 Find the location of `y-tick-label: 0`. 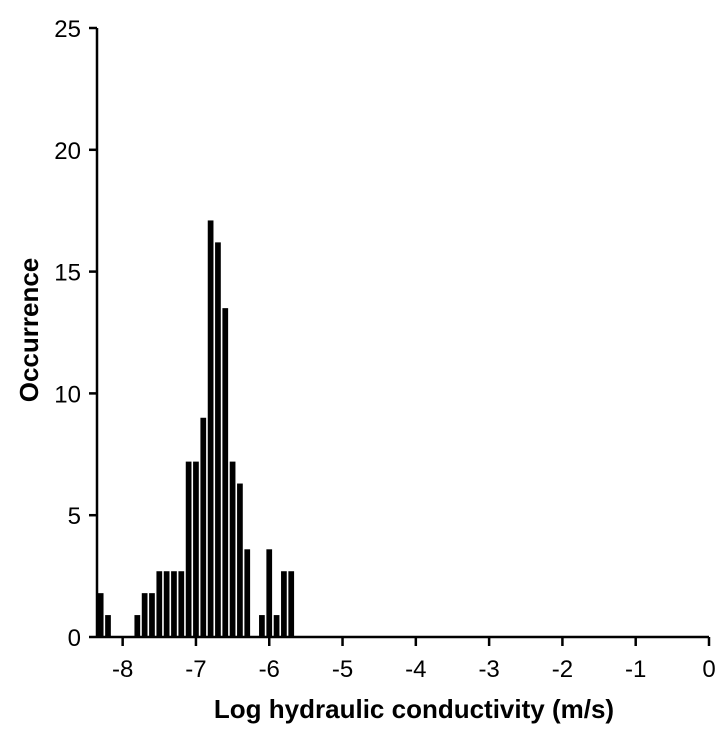

y-tick-label: 0 is located at coordinates (74, 638).